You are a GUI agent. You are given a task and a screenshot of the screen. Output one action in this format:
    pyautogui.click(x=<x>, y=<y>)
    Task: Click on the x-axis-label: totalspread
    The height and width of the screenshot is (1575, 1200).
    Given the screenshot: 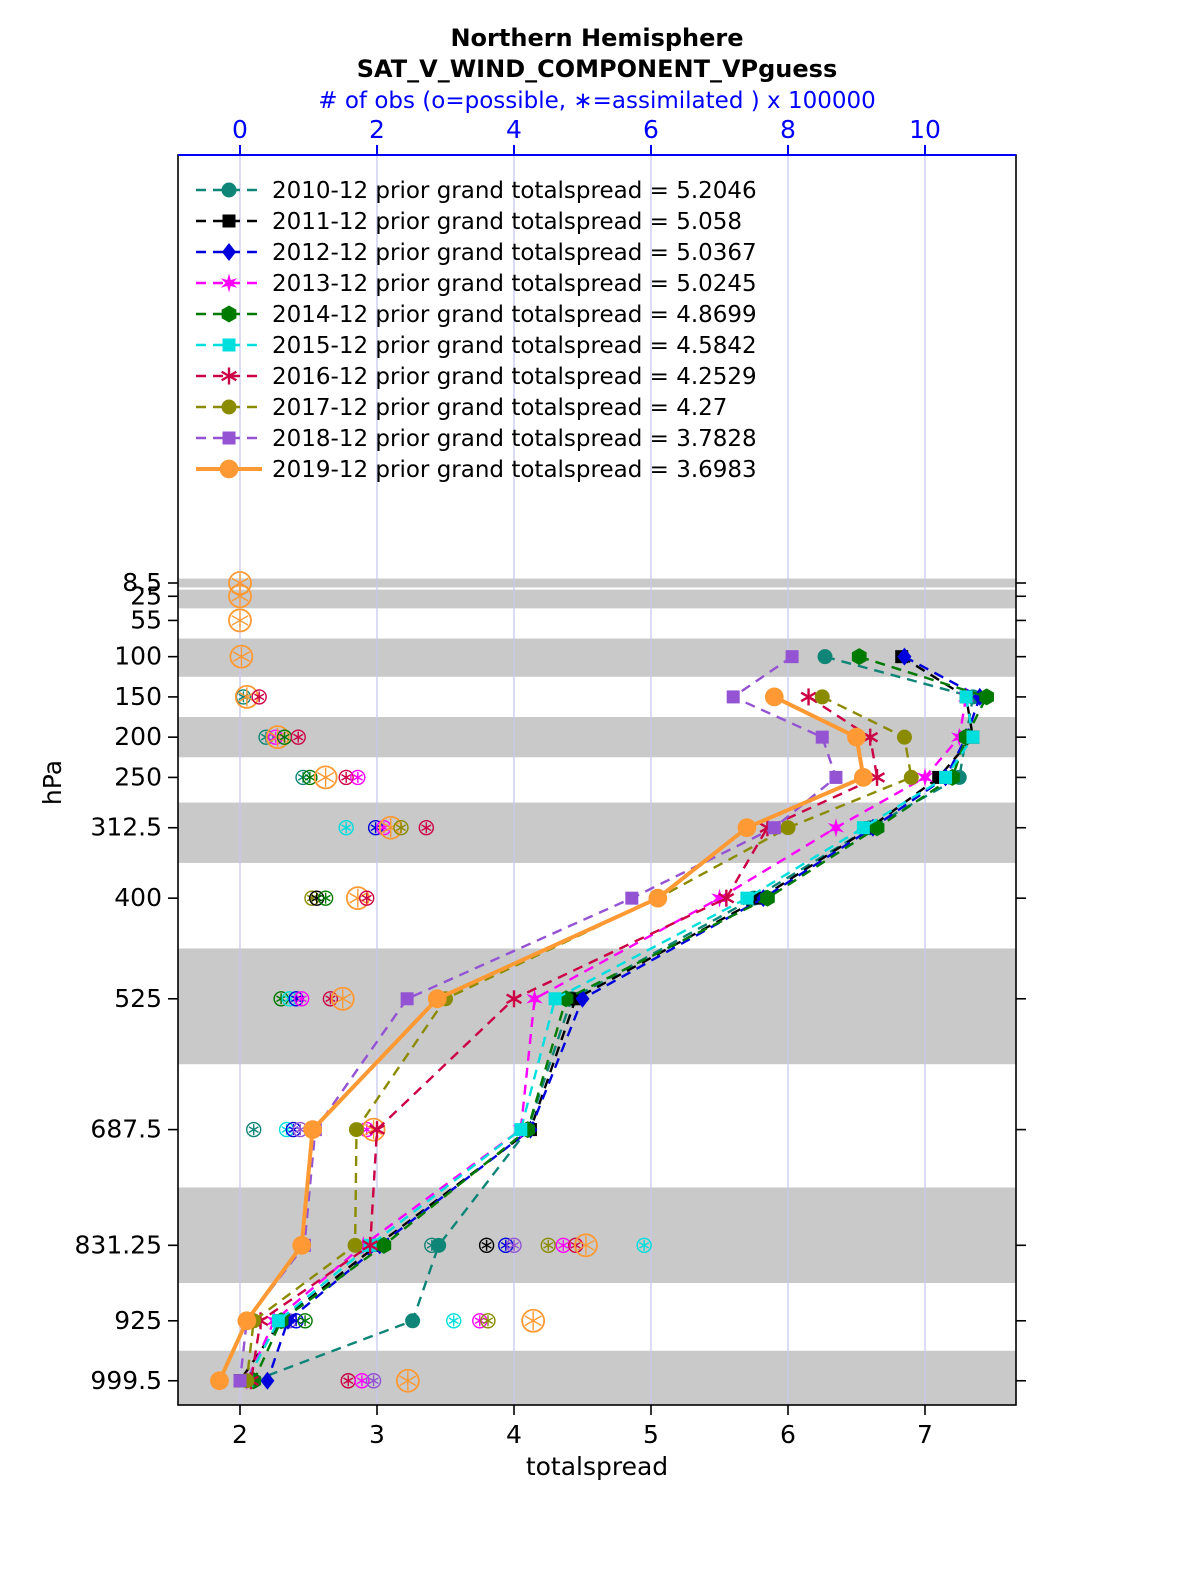 What is the action you would take?
    pyautogui.click(x=597, y=1466)
    